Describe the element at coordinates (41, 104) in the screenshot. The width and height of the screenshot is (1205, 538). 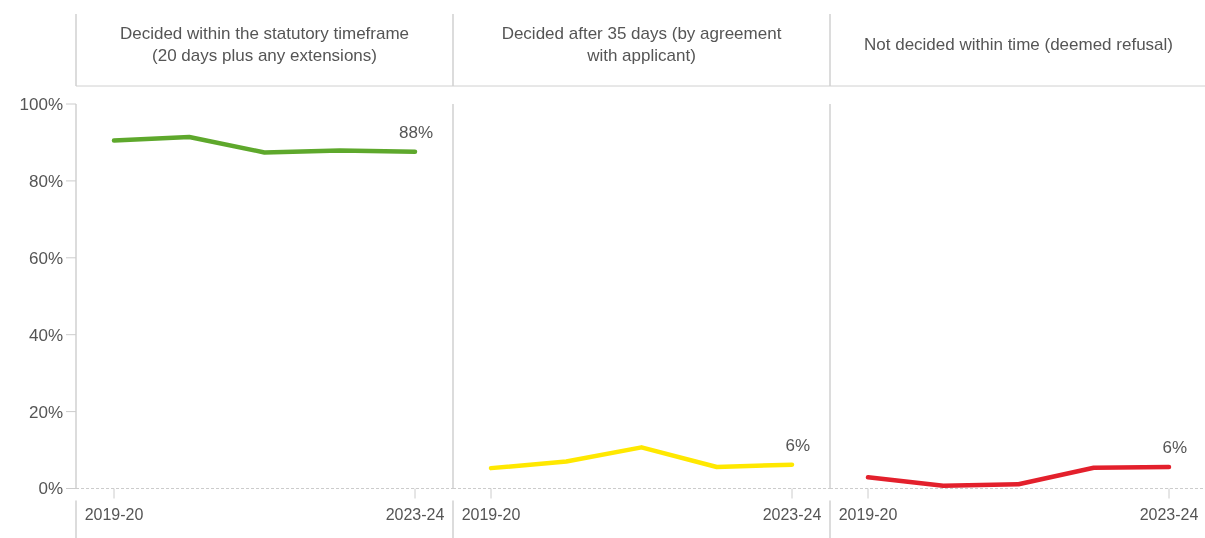
I see `y-tick-label: 100%` at that location.